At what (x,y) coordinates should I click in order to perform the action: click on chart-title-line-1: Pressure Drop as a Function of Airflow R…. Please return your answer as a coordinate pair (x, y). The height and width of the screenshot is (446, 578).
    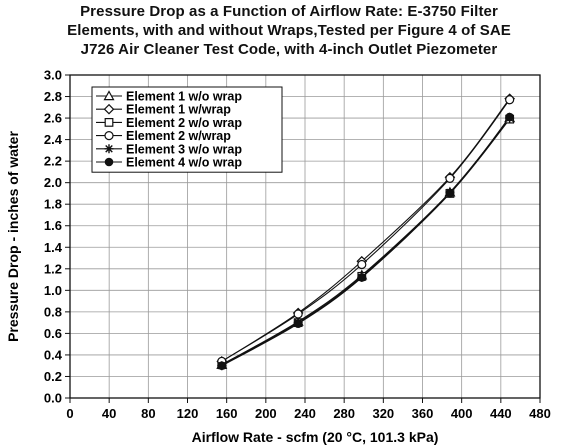
    Looking at the image, I should click on (289, 11).